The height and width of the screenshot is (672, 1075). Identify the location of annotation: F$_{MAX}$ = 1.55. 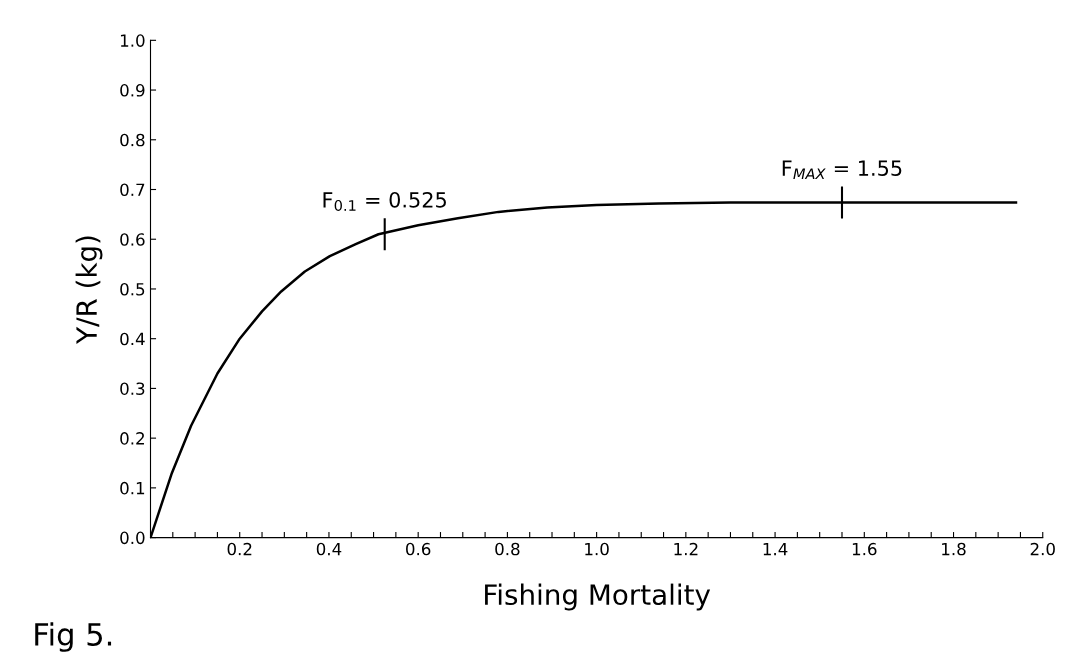
(842, 170).